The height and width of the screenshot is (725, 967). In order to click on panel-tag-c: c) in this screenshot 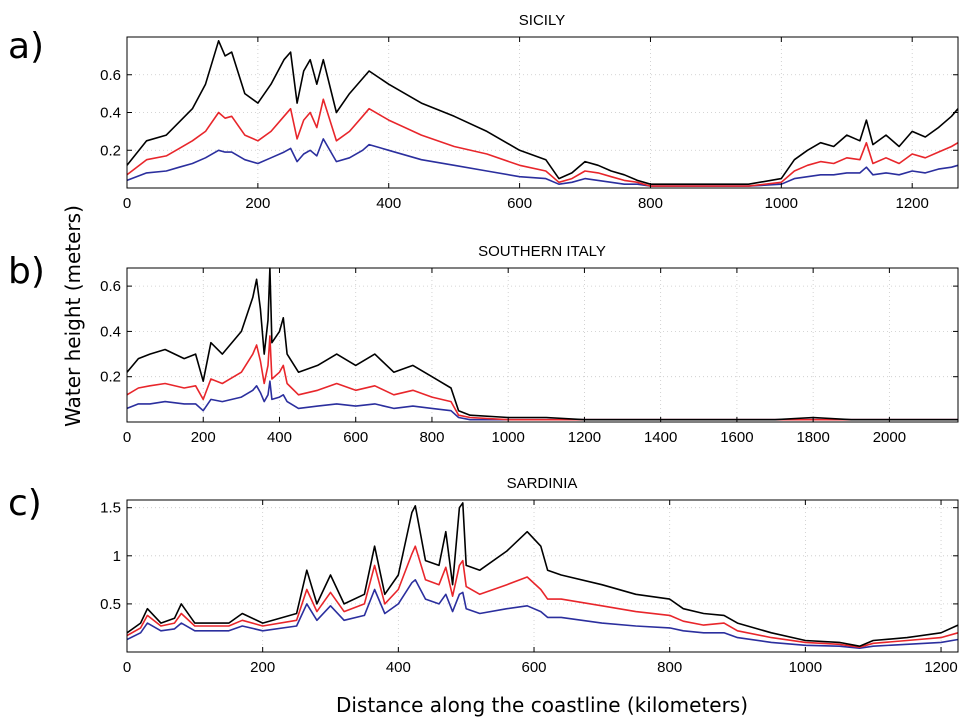, I will do `click(25, 503)`.